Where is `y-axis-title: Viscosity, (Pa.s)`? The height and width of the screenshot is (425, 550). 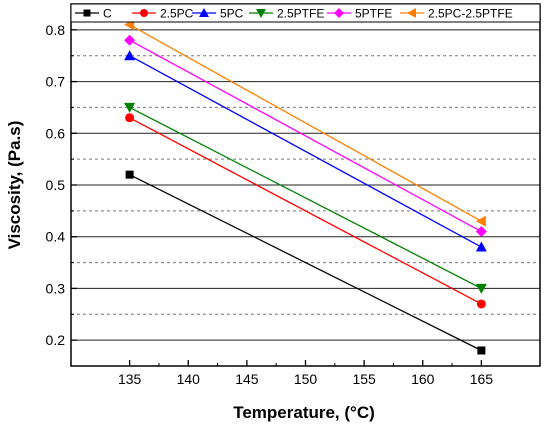 y-axis-title: Viscosity, (Pa.s) is located at coordinates (14, 185).